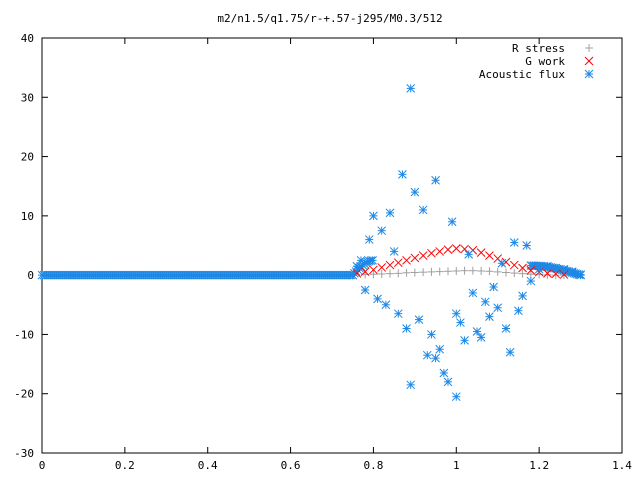 The height and width of the screenshot is (480, 640). What do you see at coordinates (522, 74) in the screenshot?
I see `legend-label: Acoustic flux` at bounding box center [522, 74].